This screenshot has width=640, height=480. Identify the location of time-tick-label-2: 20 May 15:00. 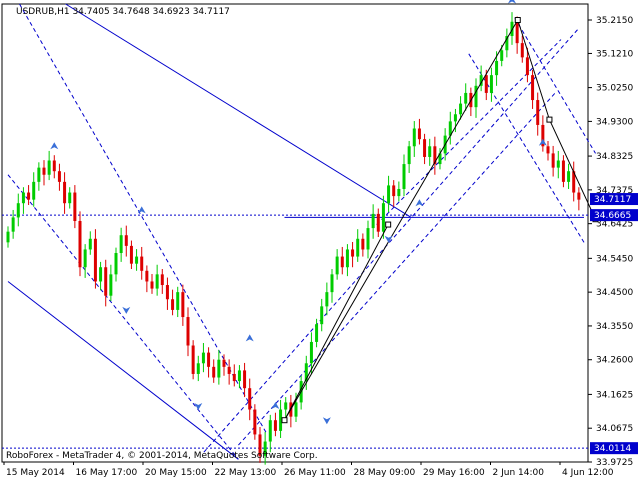
(176, 473).